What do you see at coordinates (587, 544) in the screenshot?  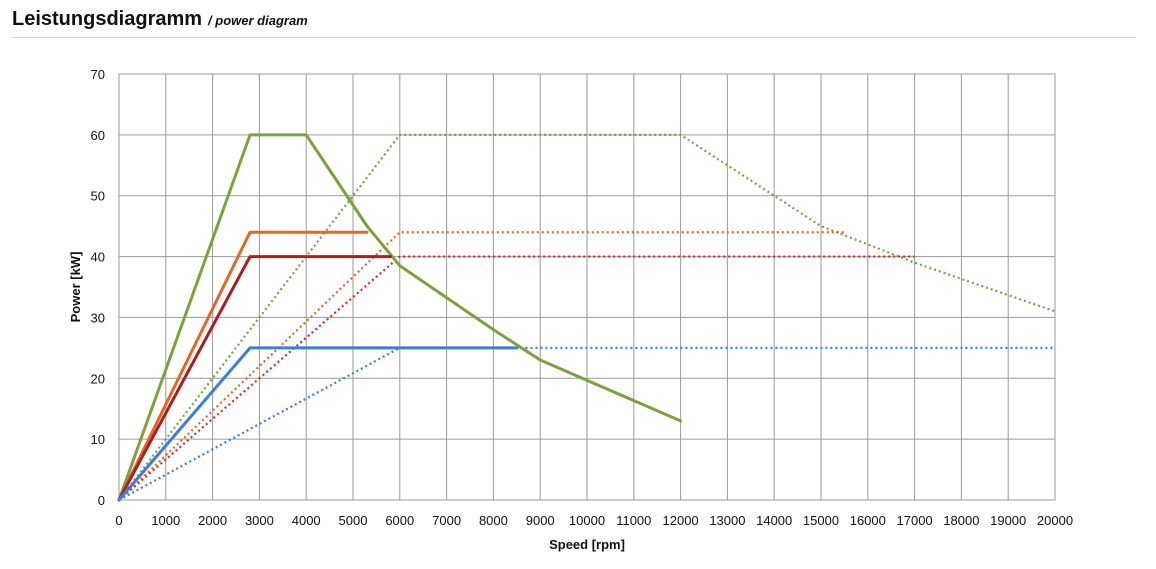 I see `x-axis-label: Speed [rpm]` at bounding box center [587, 544].